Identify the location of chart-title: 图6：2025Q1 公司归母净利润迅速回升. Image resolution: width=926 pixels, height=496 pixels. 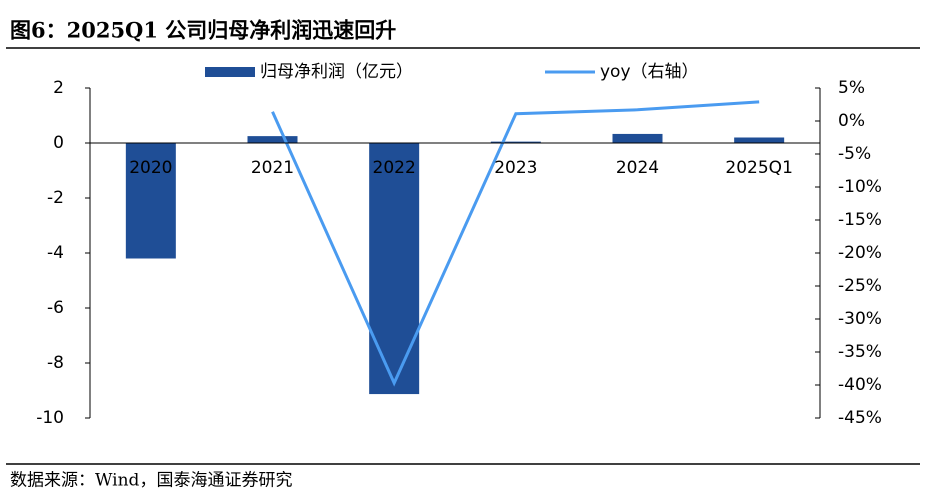
(203, 30).